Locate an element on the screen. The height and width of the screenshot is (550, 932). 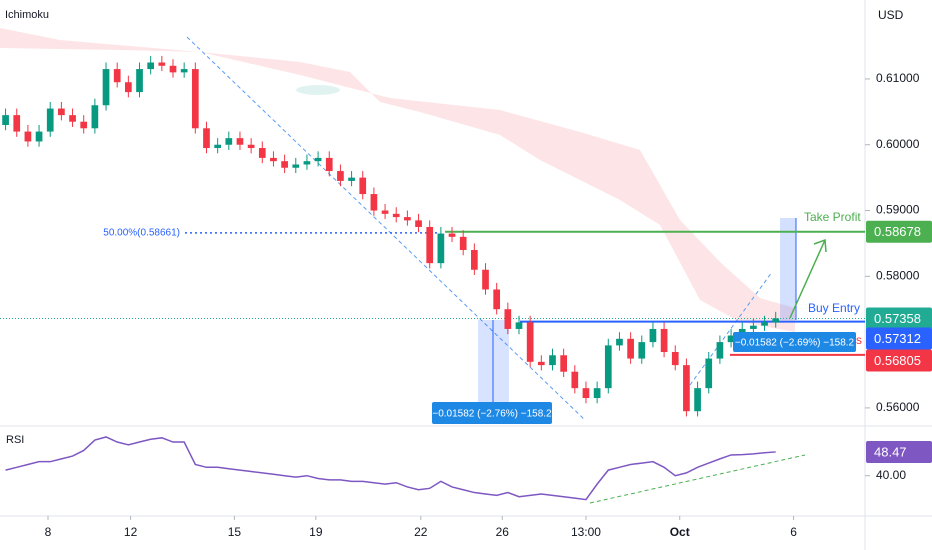
take-profit-tag: 0.58678 is located at coordinates (897, 231).